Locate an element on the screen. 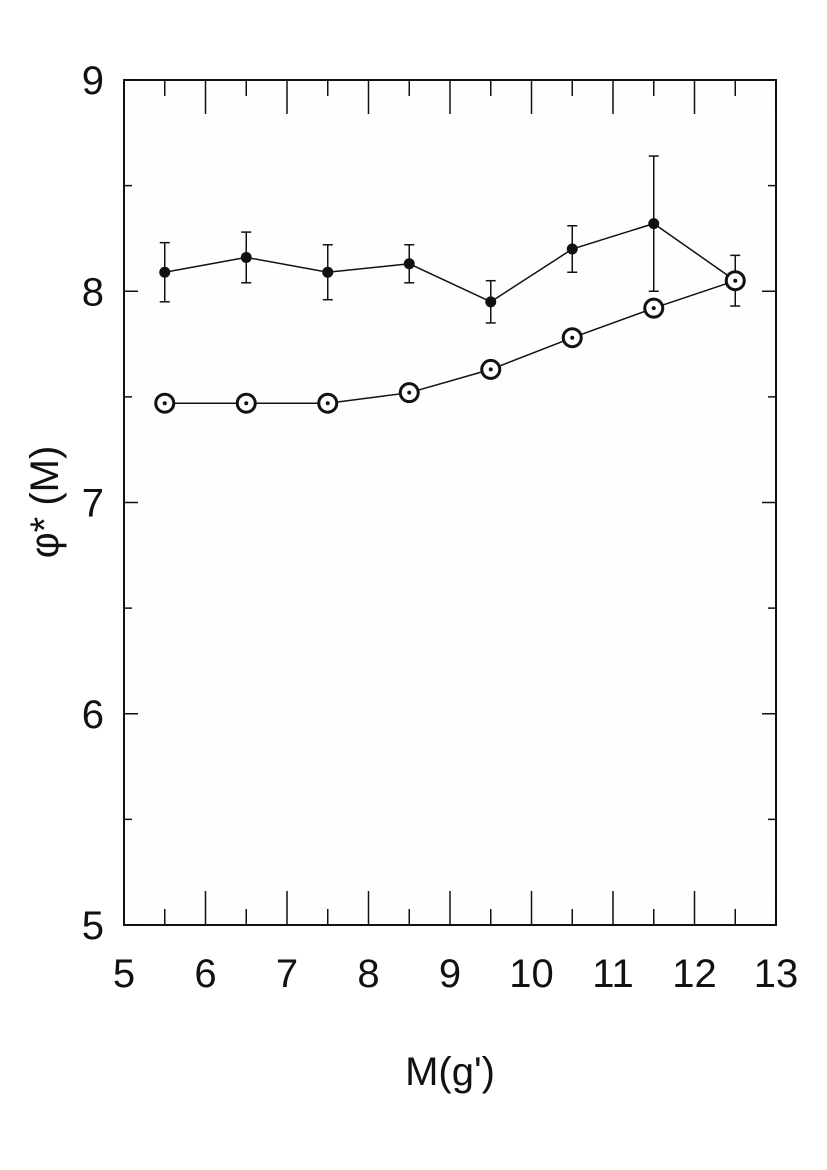 Image resolution: width=827 pixels, height=1170 pixels. x-tick-label: 9 is located at coordinates (450, 974).